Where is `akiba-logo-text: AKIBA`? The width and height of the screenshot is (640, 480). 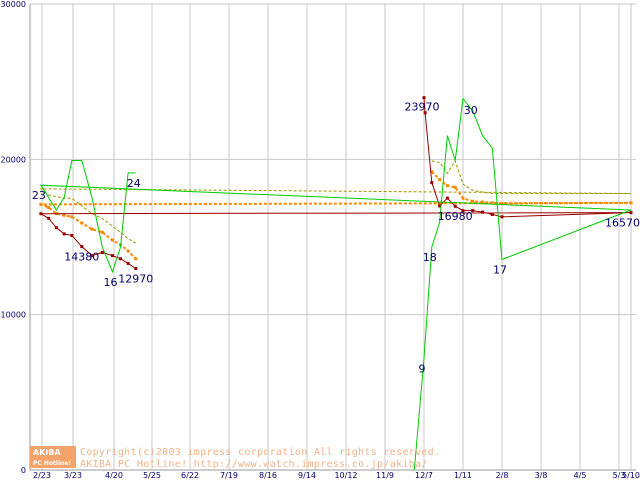
akiba-logo-text: AKIBA is located at coordinates (47, 452).